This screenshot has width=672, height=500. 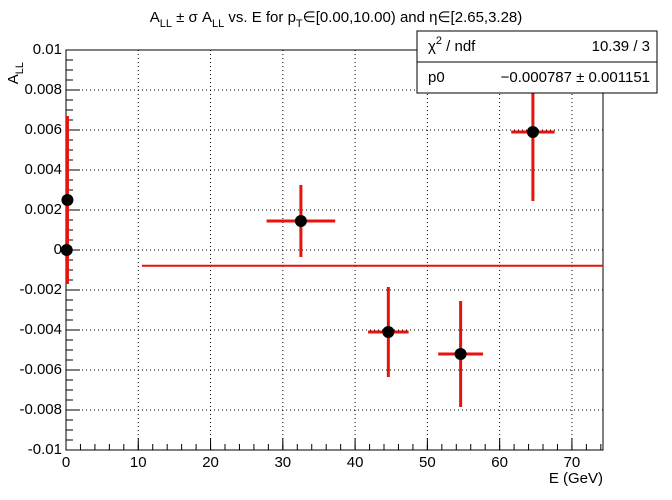 What do you see at coordinates (436, 77) in the screenshot?
I see `stats-p0-label: p0` at bounding box center [436, 77].